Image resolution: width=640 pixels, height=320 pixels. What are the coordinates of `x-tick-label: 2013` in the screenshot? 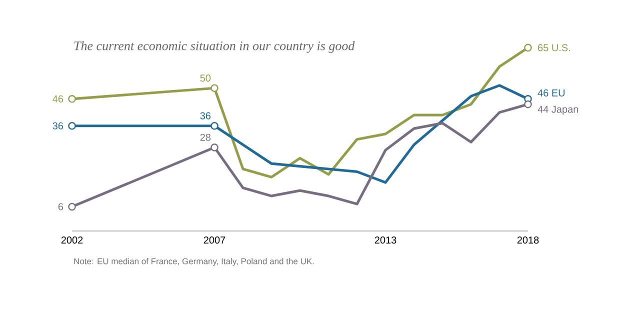 It's located at (385, 240).